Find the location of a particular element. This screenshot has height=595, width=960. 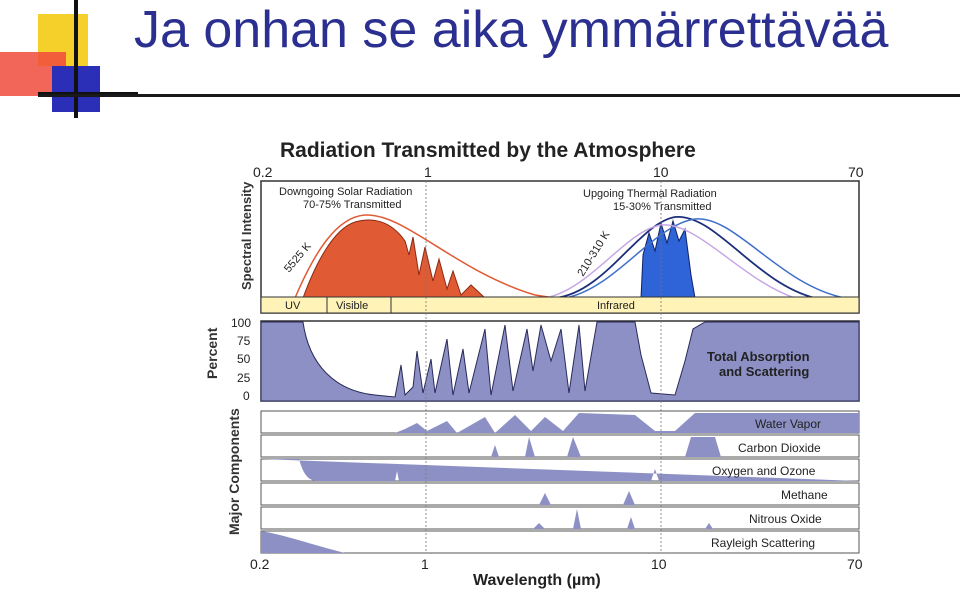

component-label-oxygen-ozone: Oxygen and Ozone is located at coordinates (764, 471).